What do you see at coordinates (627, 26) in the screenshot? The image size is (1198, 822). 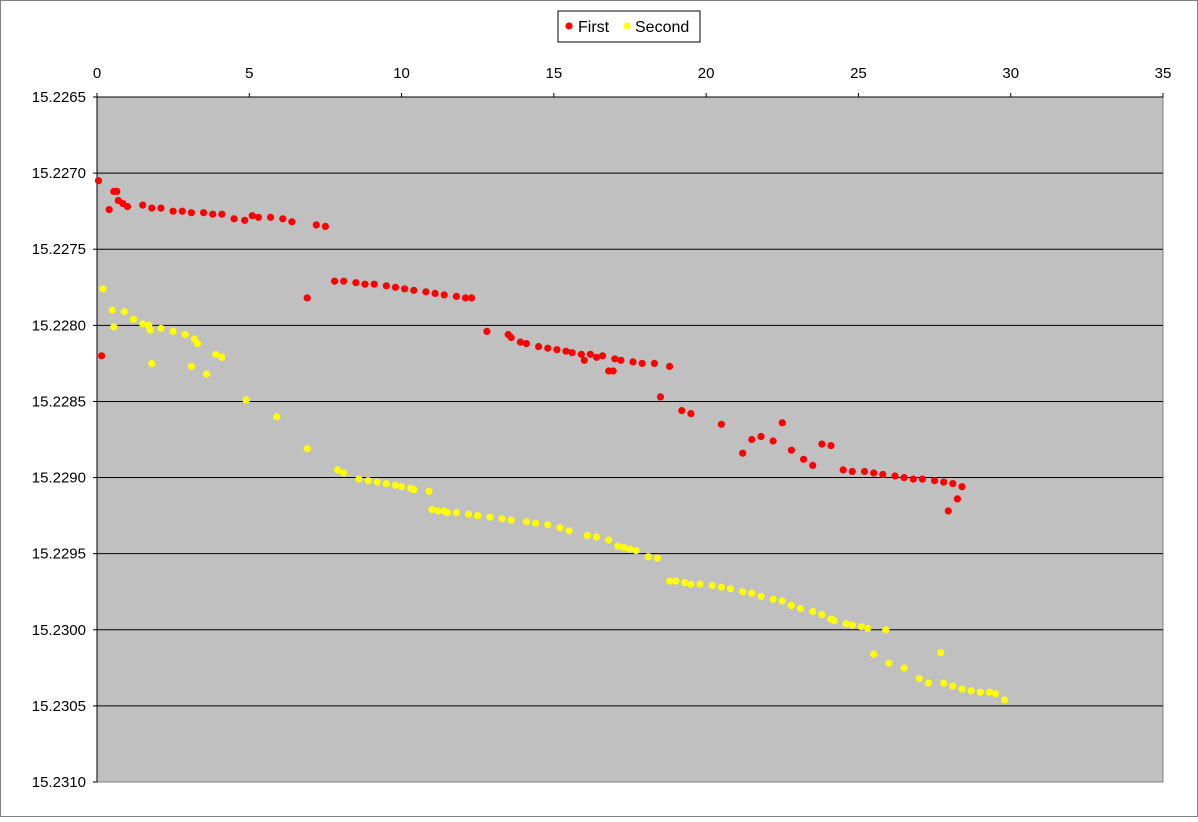 I see `legend-marker-second` at bounding box center [627, 26].